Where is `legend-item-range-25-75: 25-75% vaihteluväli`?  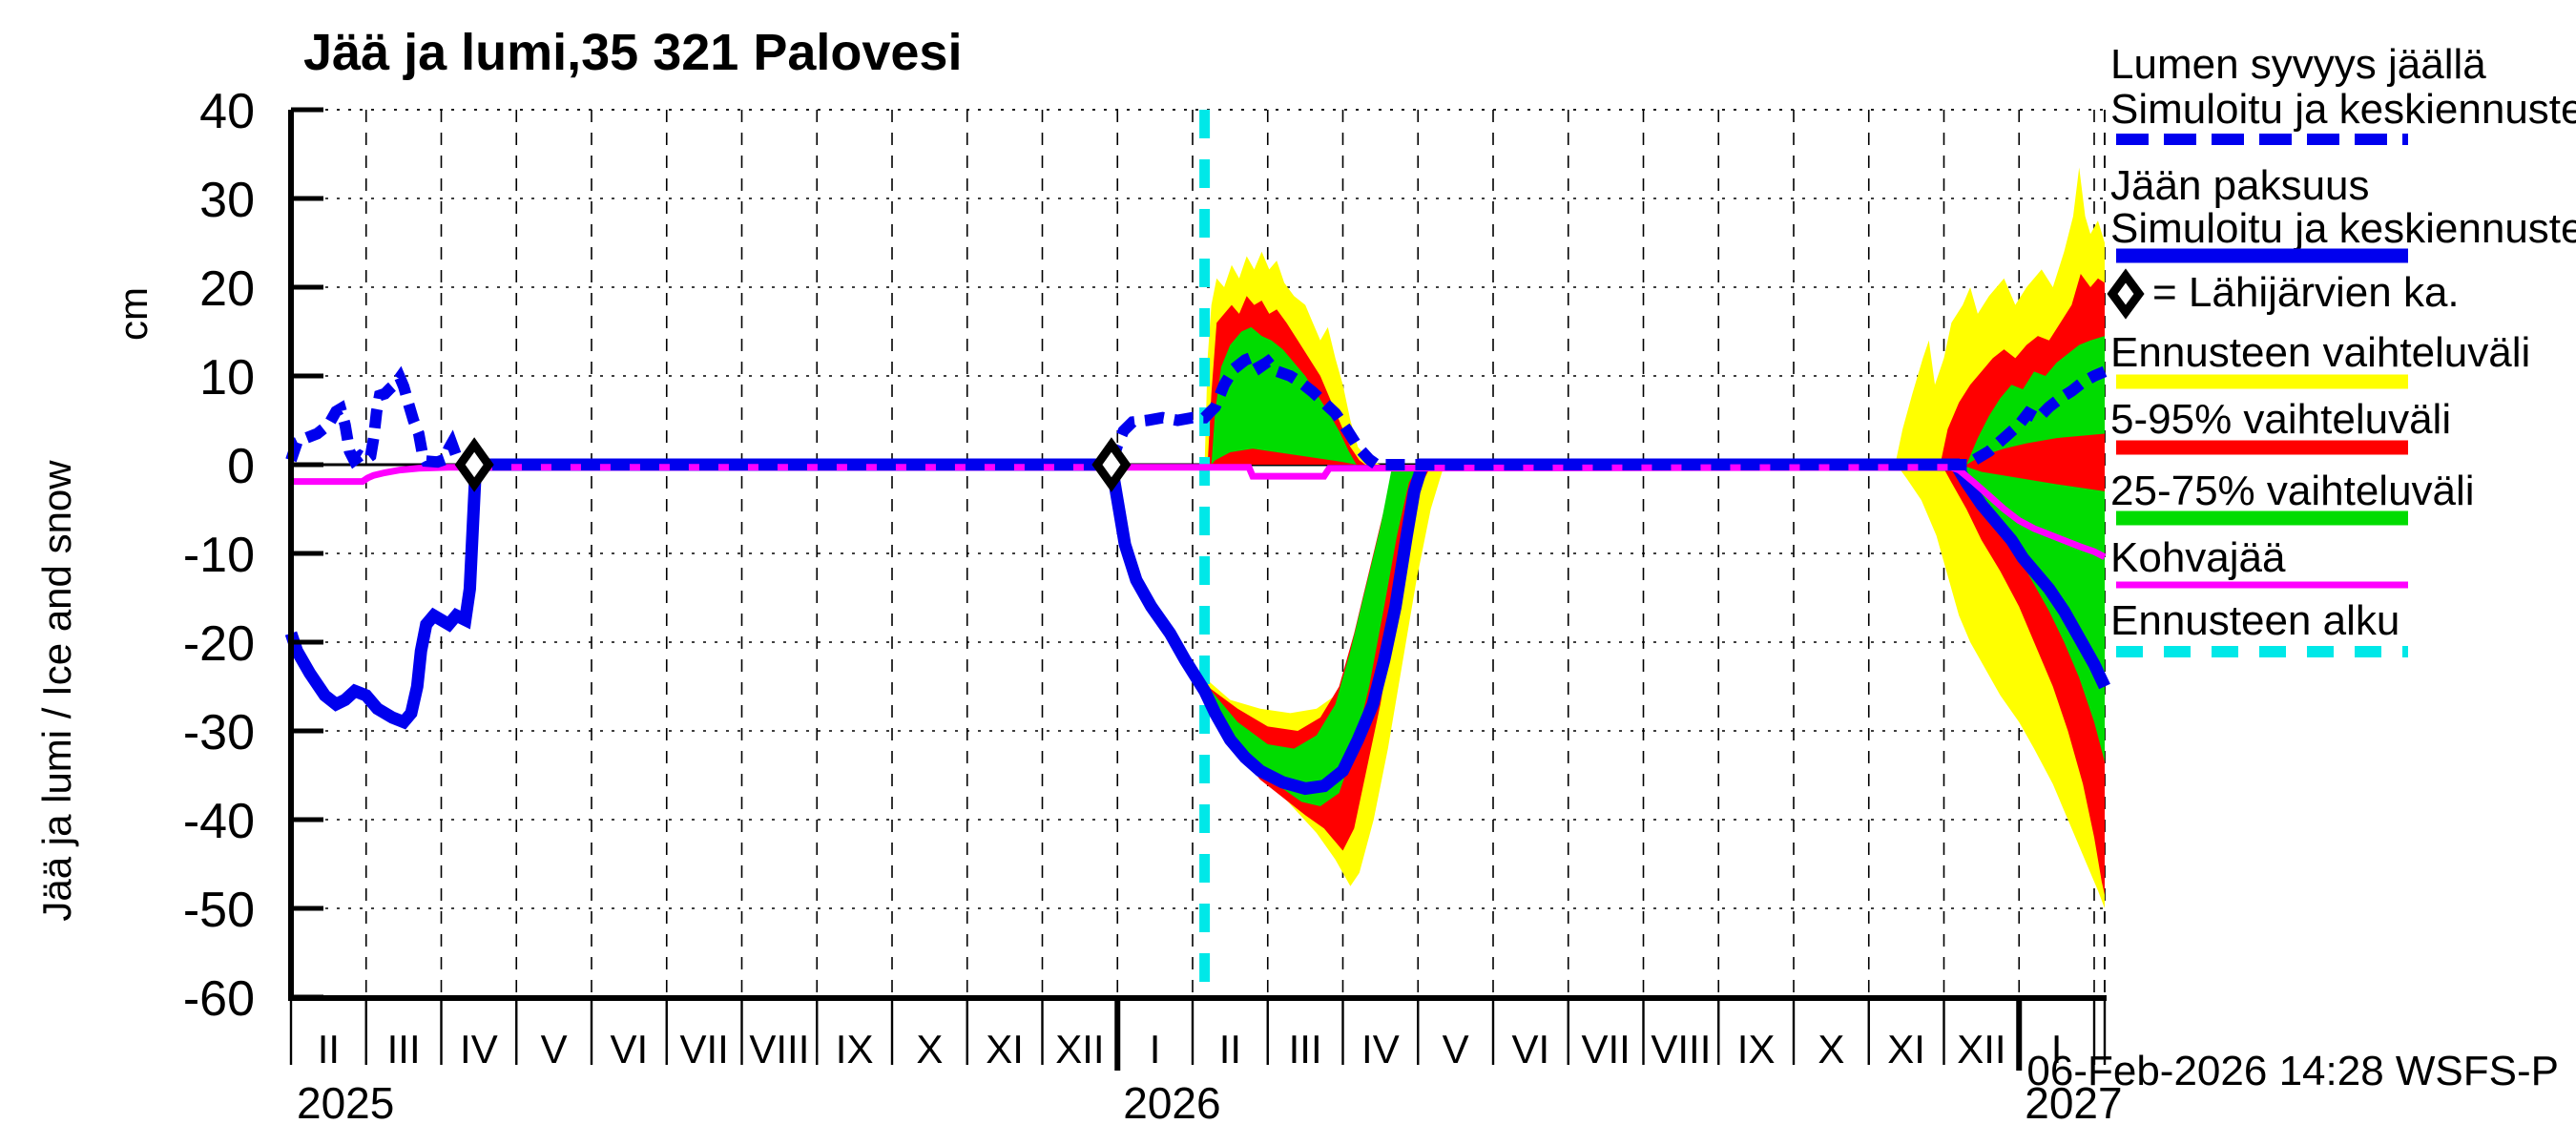 legend-item-range-25-75: 25-75% vaihteluväli is located at coordinates (2292, 491).